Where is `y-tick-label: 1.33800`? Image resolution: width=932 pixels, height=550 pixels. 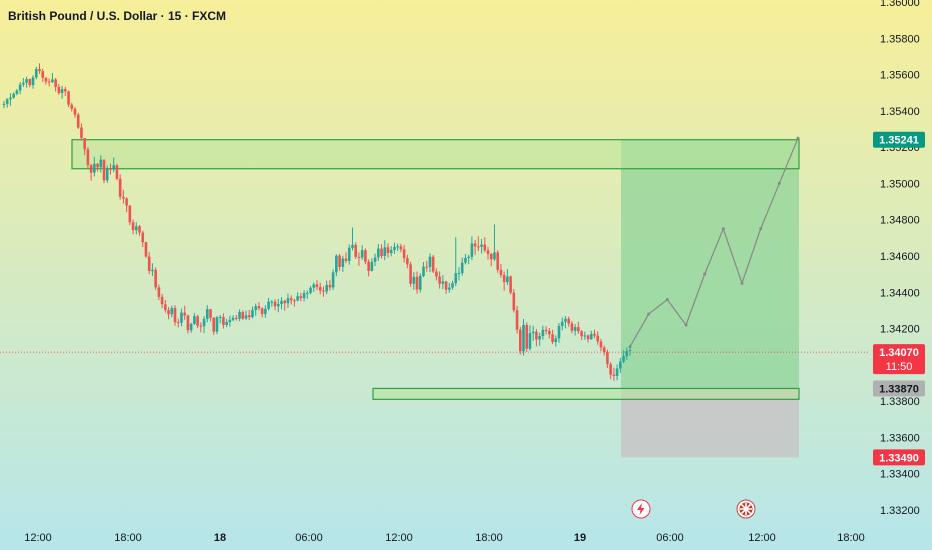 y-tick-label: 1.33800 is located at coordinates (900, 402).